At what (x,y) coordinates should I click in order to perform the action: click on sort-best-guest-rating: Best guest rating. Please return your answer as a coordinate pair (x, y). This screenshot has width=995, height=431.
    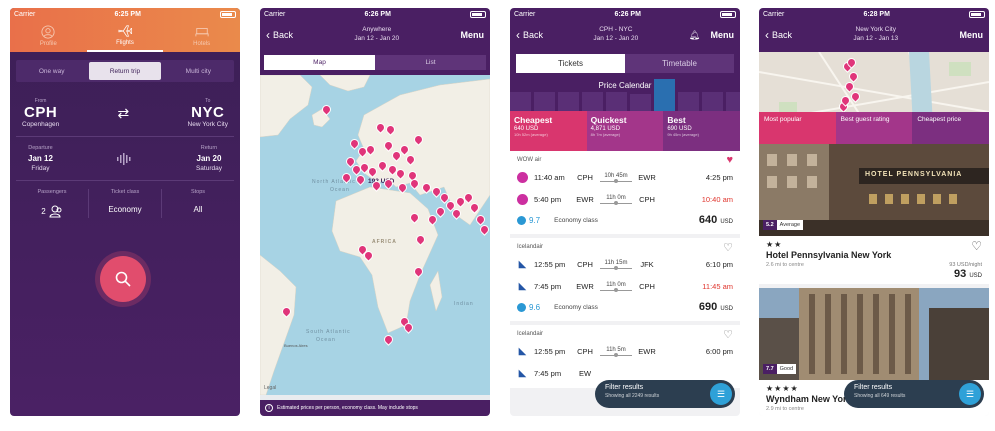
    Looking at the image, I should click on (874, 128).